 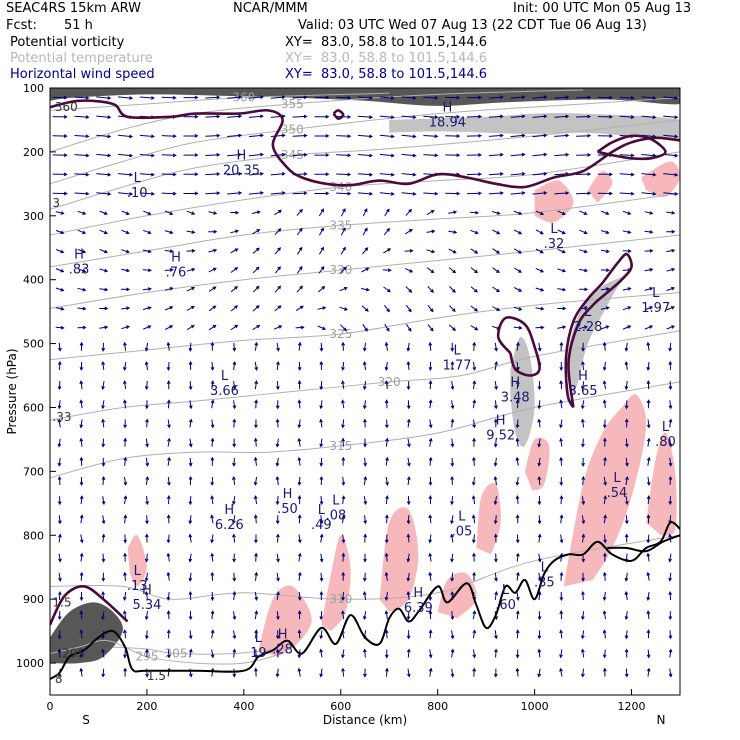 What do you see at coordinates (587, 327) in the screenshot?
I see `extremum-value: 2.28` at bounding box center [587, 327].